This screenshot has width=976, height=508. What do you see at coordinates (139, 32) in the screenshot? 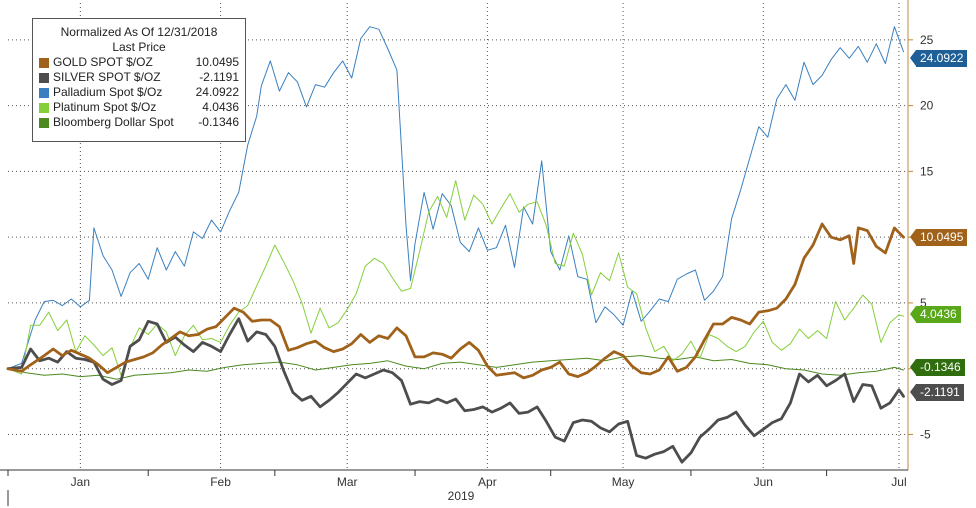
I see `legend-title: Normalized As Of 12/31/2018` at bounding box center [139, 32].